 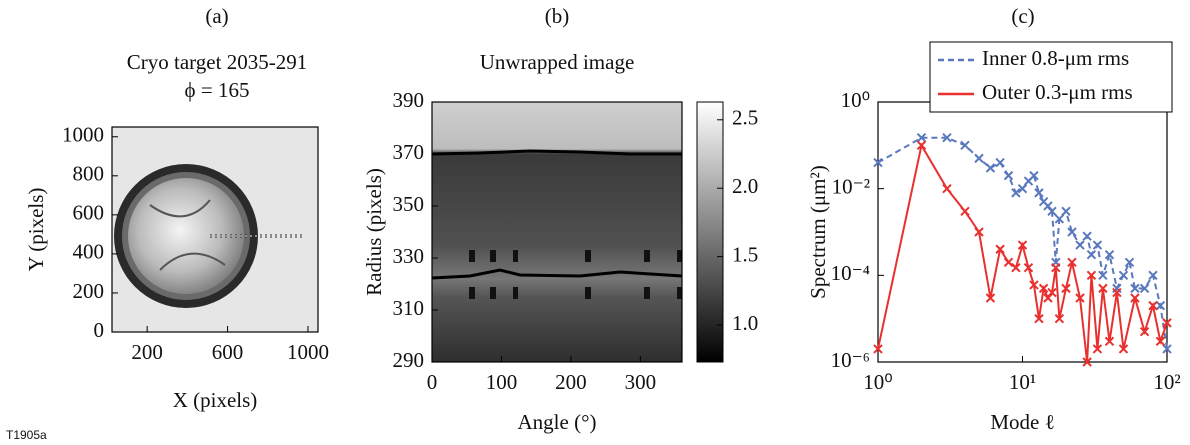 What do you see at coordinates (36, 230) in the screenshot?
I see `y-axis-label: Y (pixels)` at bounding box center [36, 230].